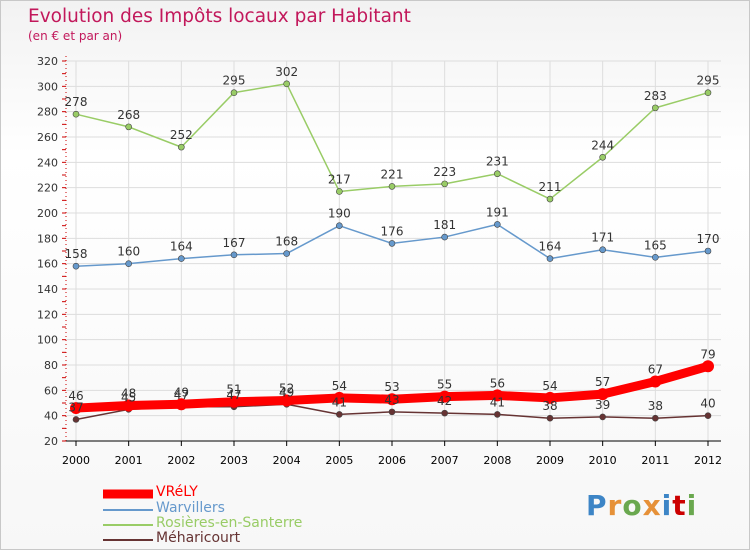  What do you see at coordinates (602, 238) in the screenshot?
I see `data-label-warvillers: 171` at bounding box center [602, 238].